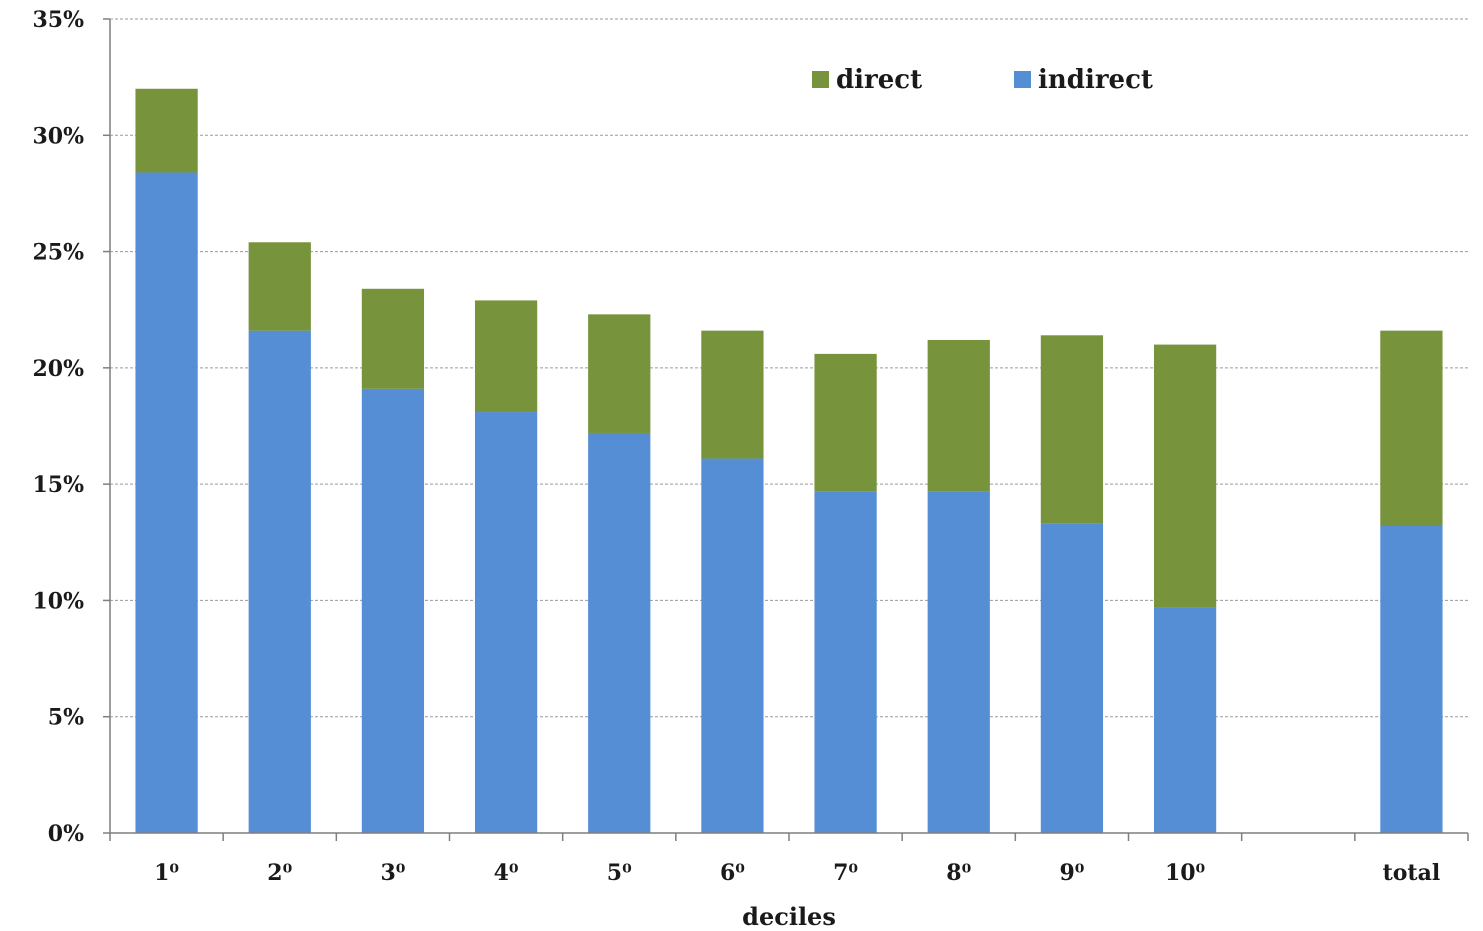 The image size is (1483, 931). Describe the element at coordinates (1412, 873) in the screenshot. I see `x-tick-label-12: total` at that location.